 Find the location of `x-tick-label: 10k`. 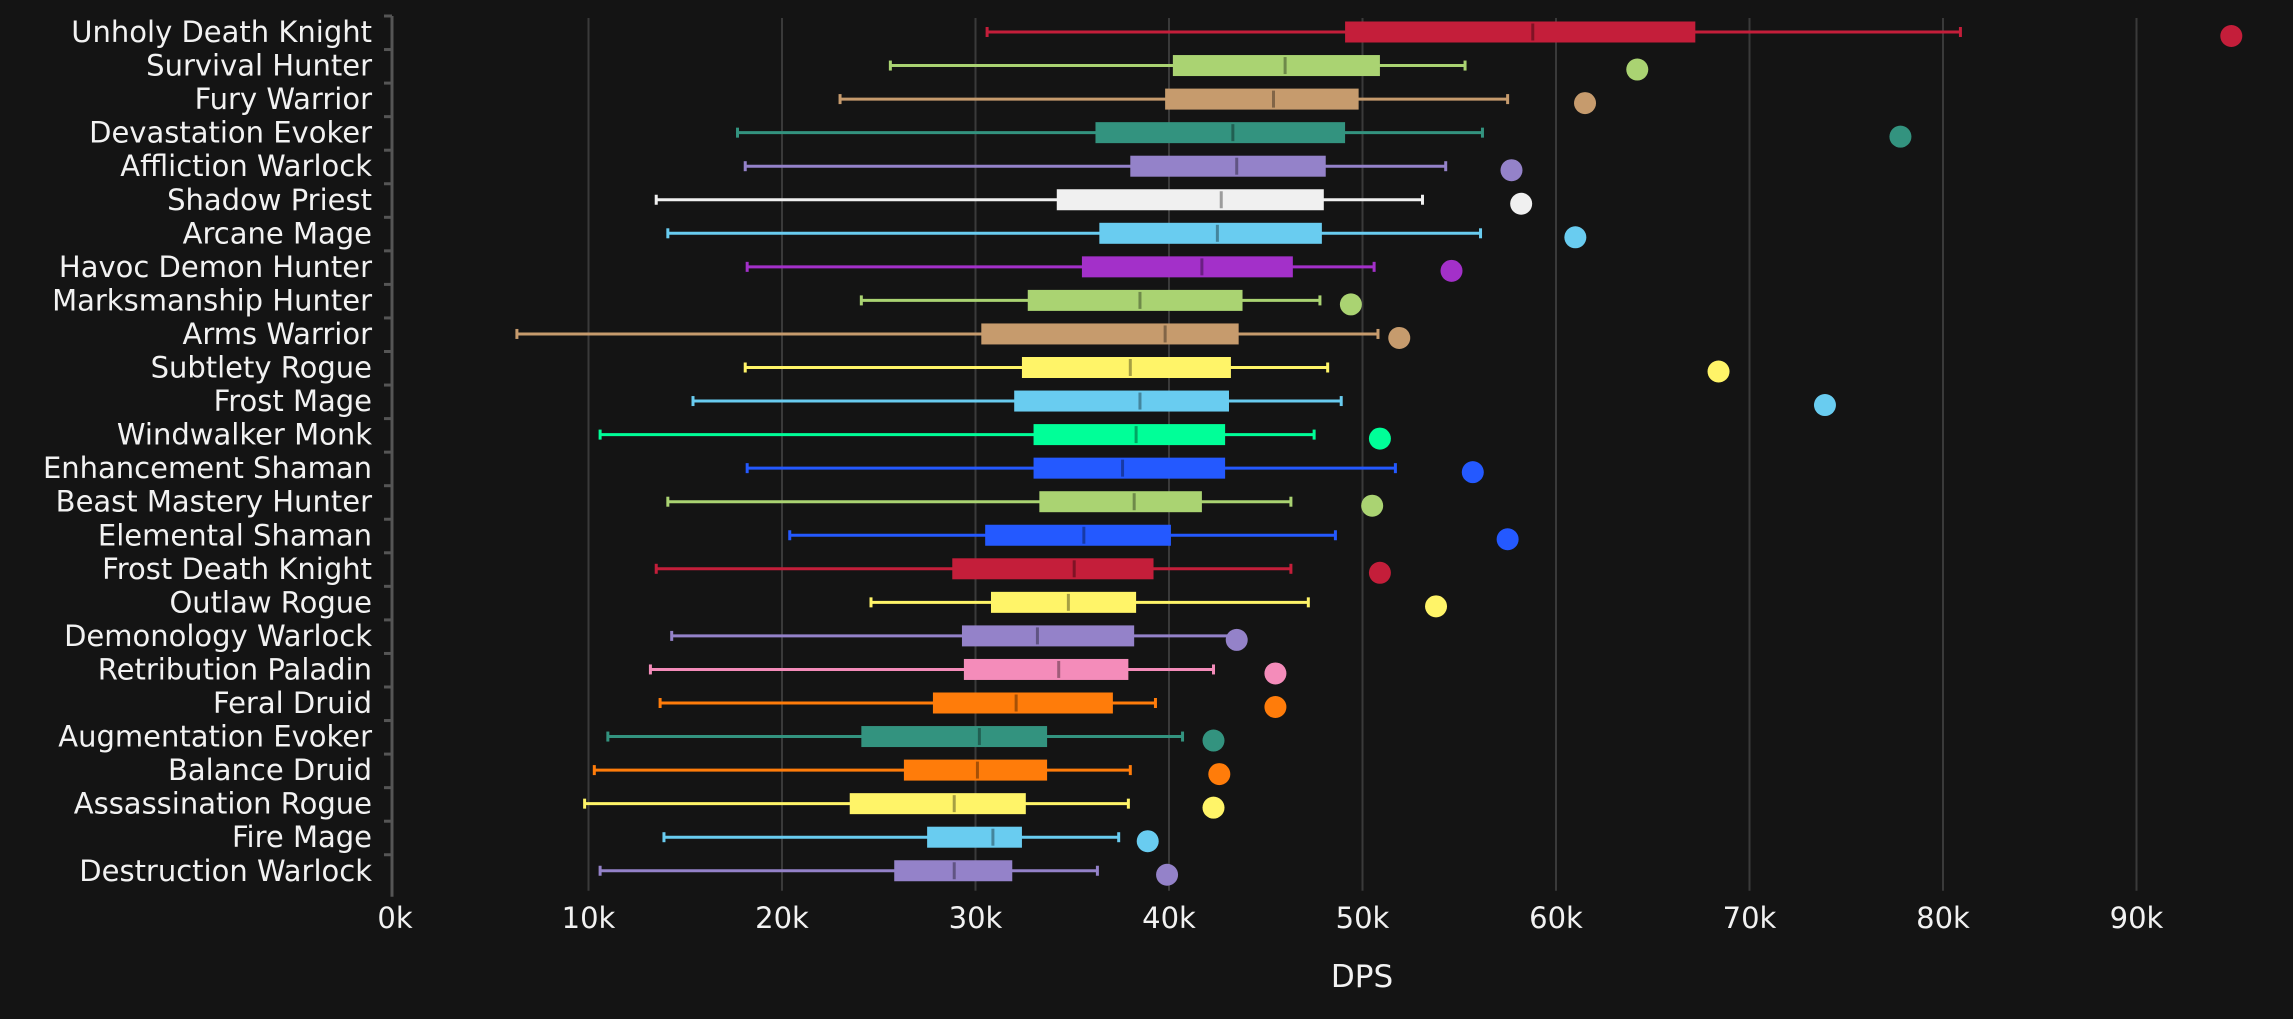

x-tick-label: 10k is located at coordinates (589, 918).